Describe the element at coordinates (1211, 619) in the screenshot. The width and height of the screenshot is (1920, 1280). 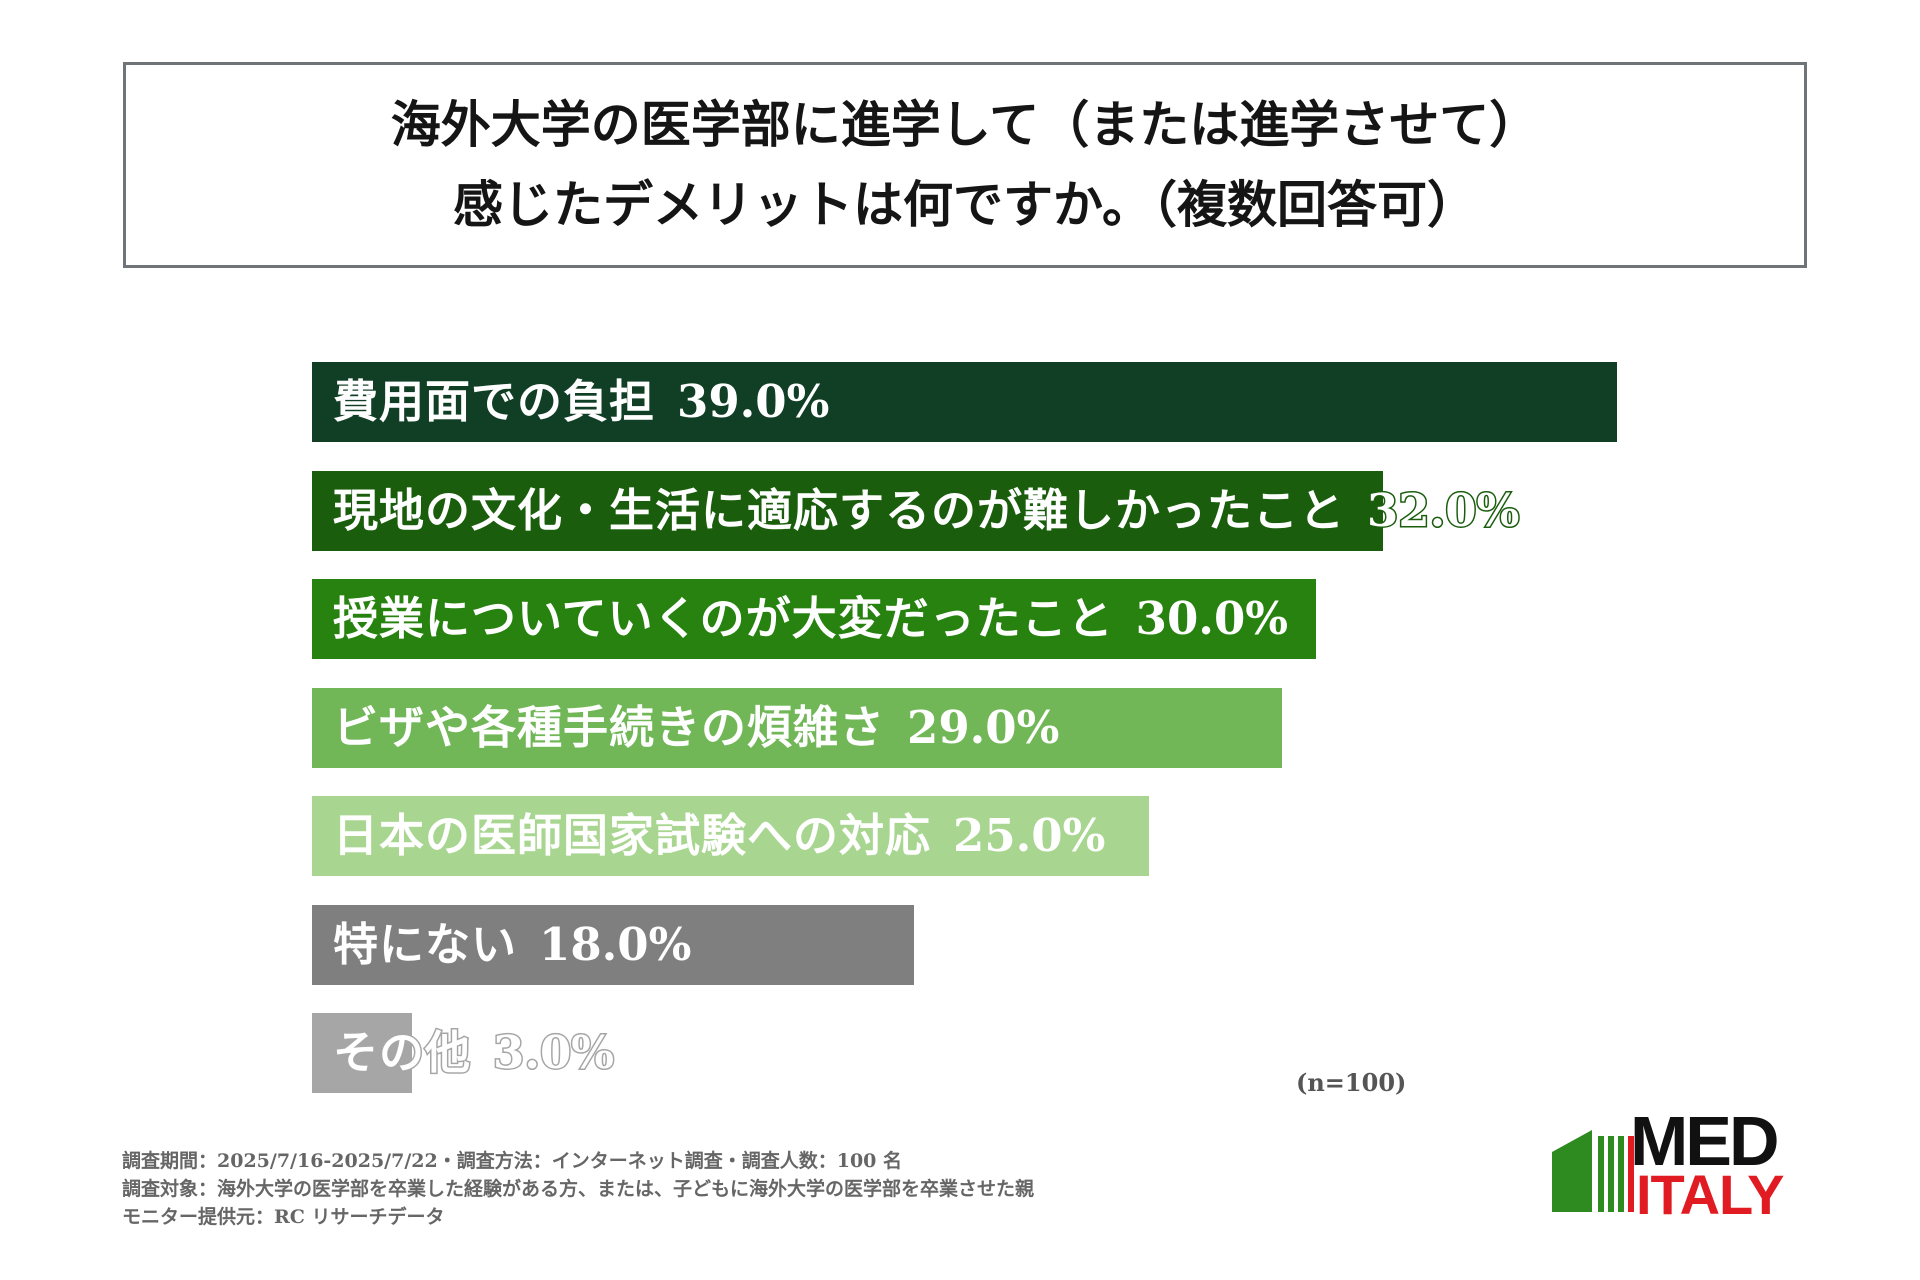
I see `value-label: 30.0%` at that location.